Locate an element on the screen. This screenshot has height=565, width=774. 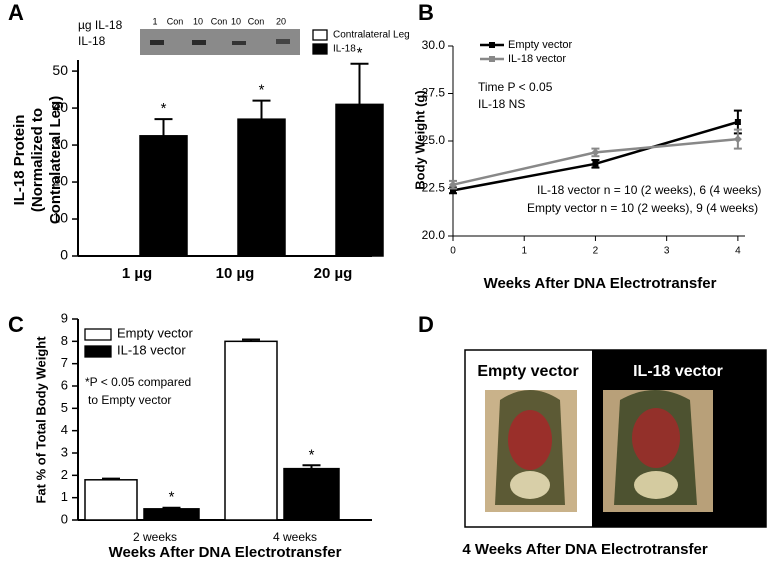
panel-letter: A is located at coordinates (16, 12).